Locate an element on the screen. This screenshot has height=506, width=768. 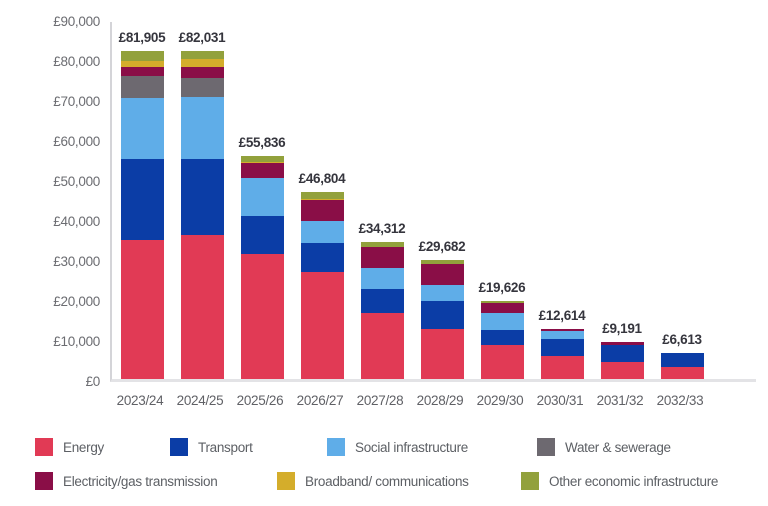
bar-total-label: £19,626 is located at coordinates (502, 287).